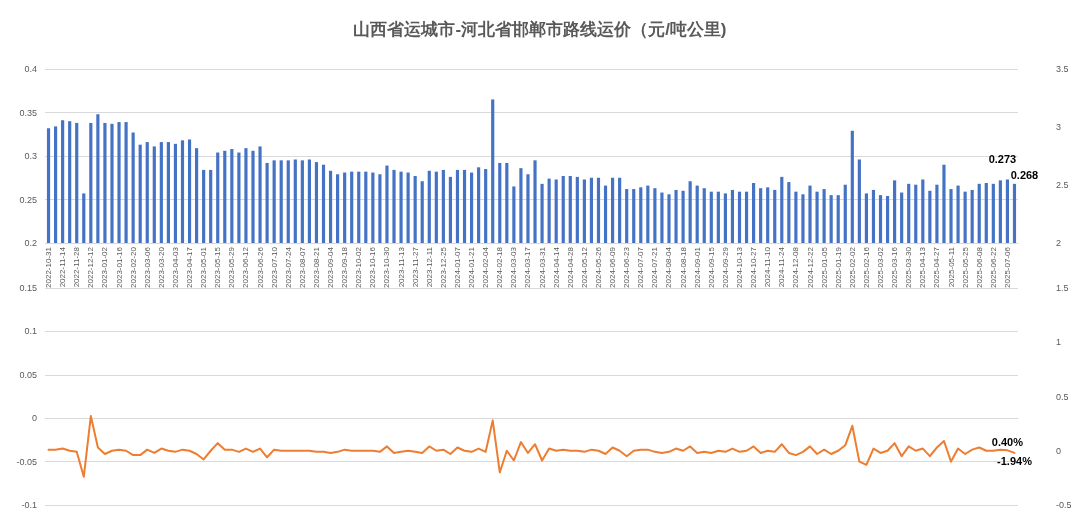 This screenshot has width=1080, height=524. Describe the element at coordinates (909, 267) in the screenshot. I see `x-tick-label: 2025-03-30` at that location.